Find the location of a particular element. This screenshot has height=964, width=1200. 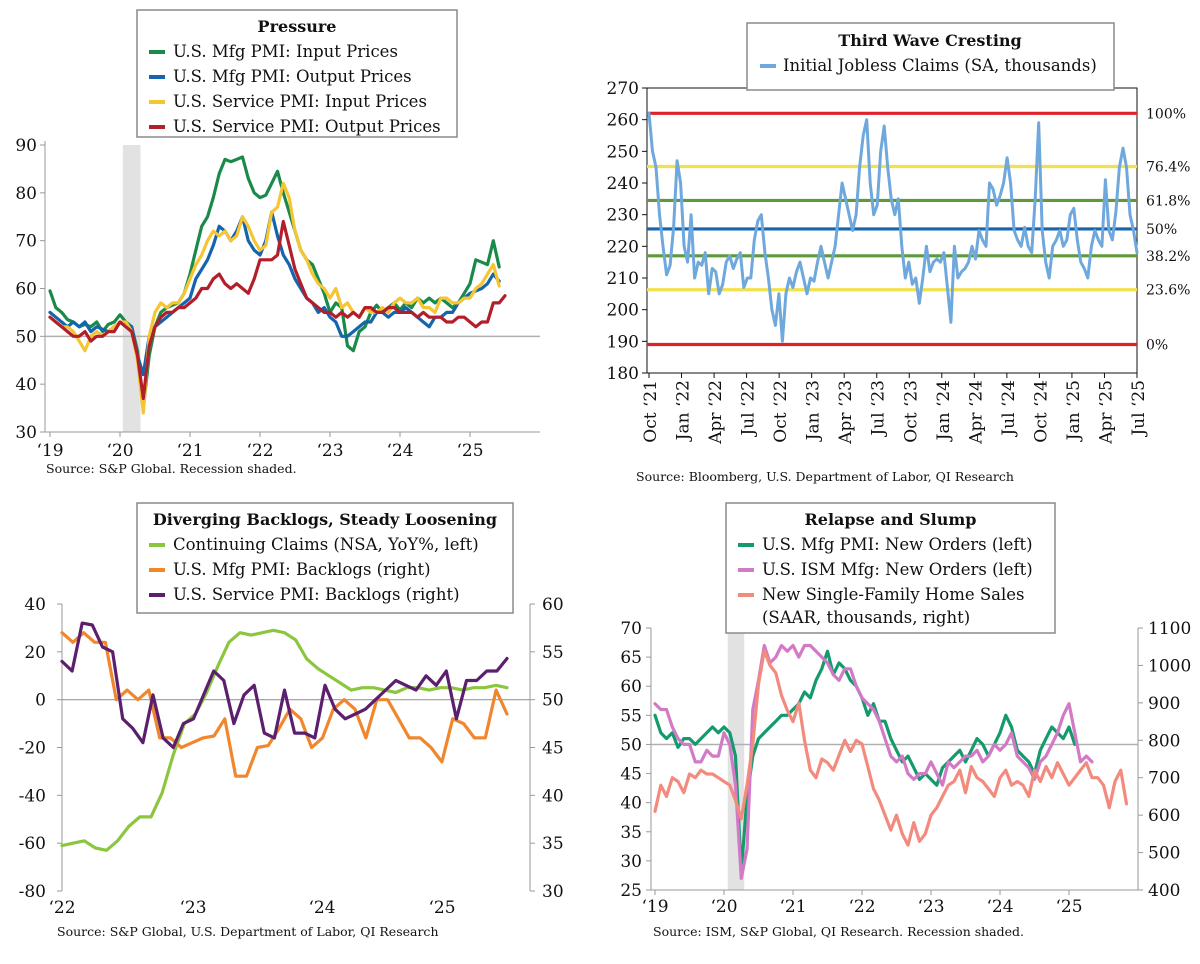

y-tick-label: 40 is located at coordinates (26, 385).